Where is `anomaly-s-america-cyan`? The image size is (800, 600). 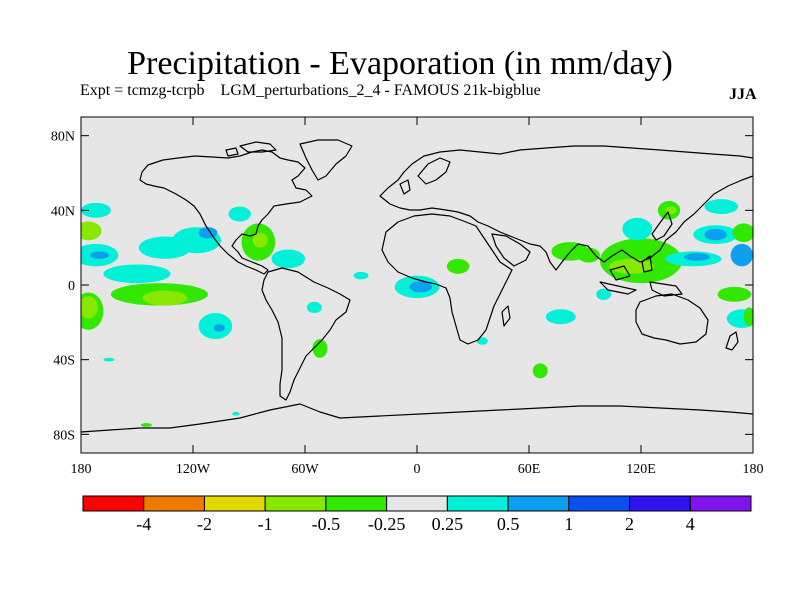
anomaly-s-america-cyan is located at coordinates (314, 307).